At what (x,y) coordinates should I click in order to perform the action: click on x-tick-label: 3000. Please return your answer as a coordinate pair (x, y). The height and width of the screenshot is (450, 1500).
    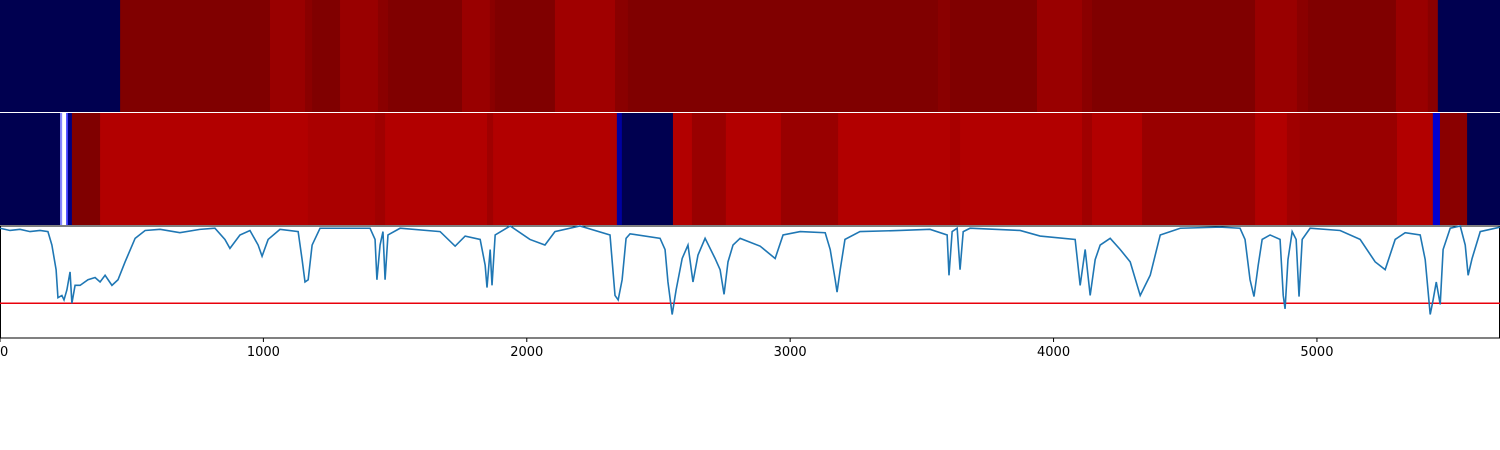
    Looking at the image, I should click on (790, 352).